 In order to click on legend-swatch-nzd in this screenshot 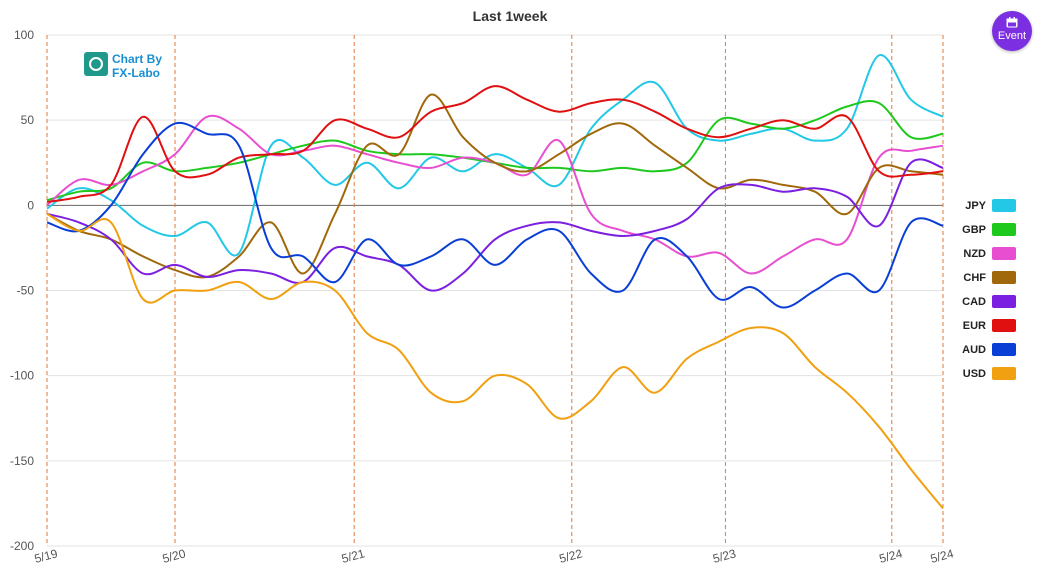, I will do `click(1004, 253)`.